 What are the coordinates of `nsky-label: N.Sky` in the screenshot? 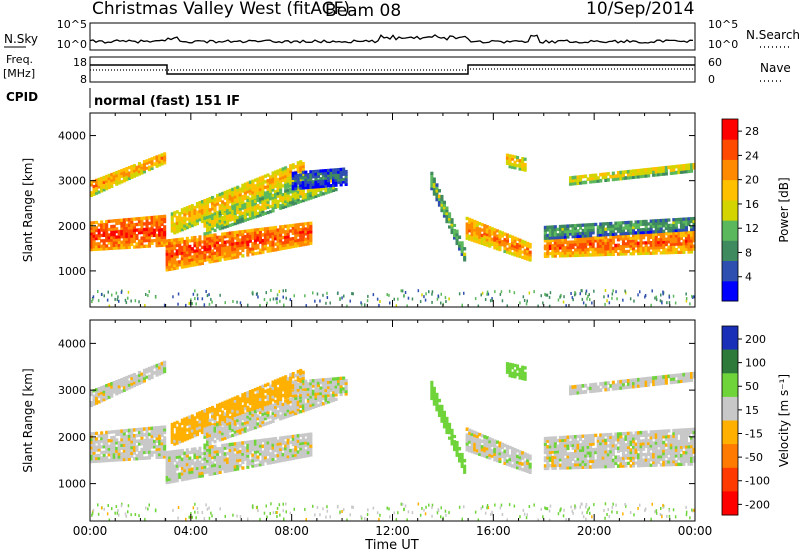 It's located at (21, 39).